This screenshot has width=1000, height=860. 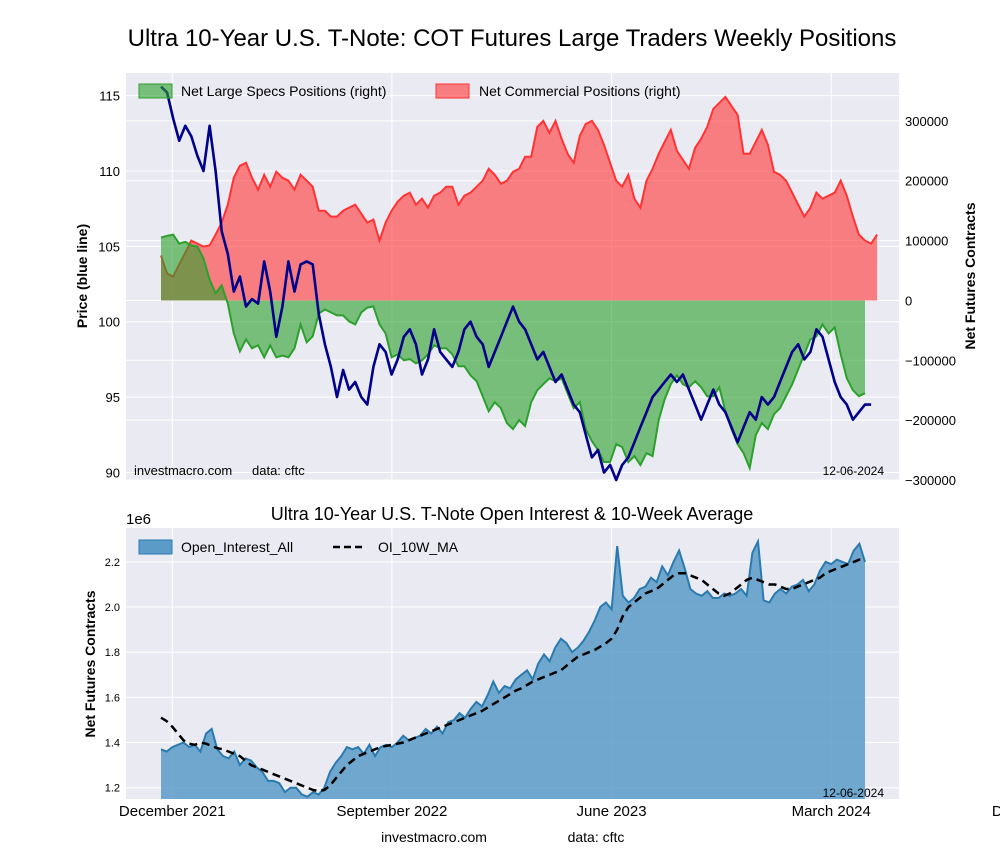 I want to click on bottom-y-tick-label: 1.4, so click(x=112, y=744).